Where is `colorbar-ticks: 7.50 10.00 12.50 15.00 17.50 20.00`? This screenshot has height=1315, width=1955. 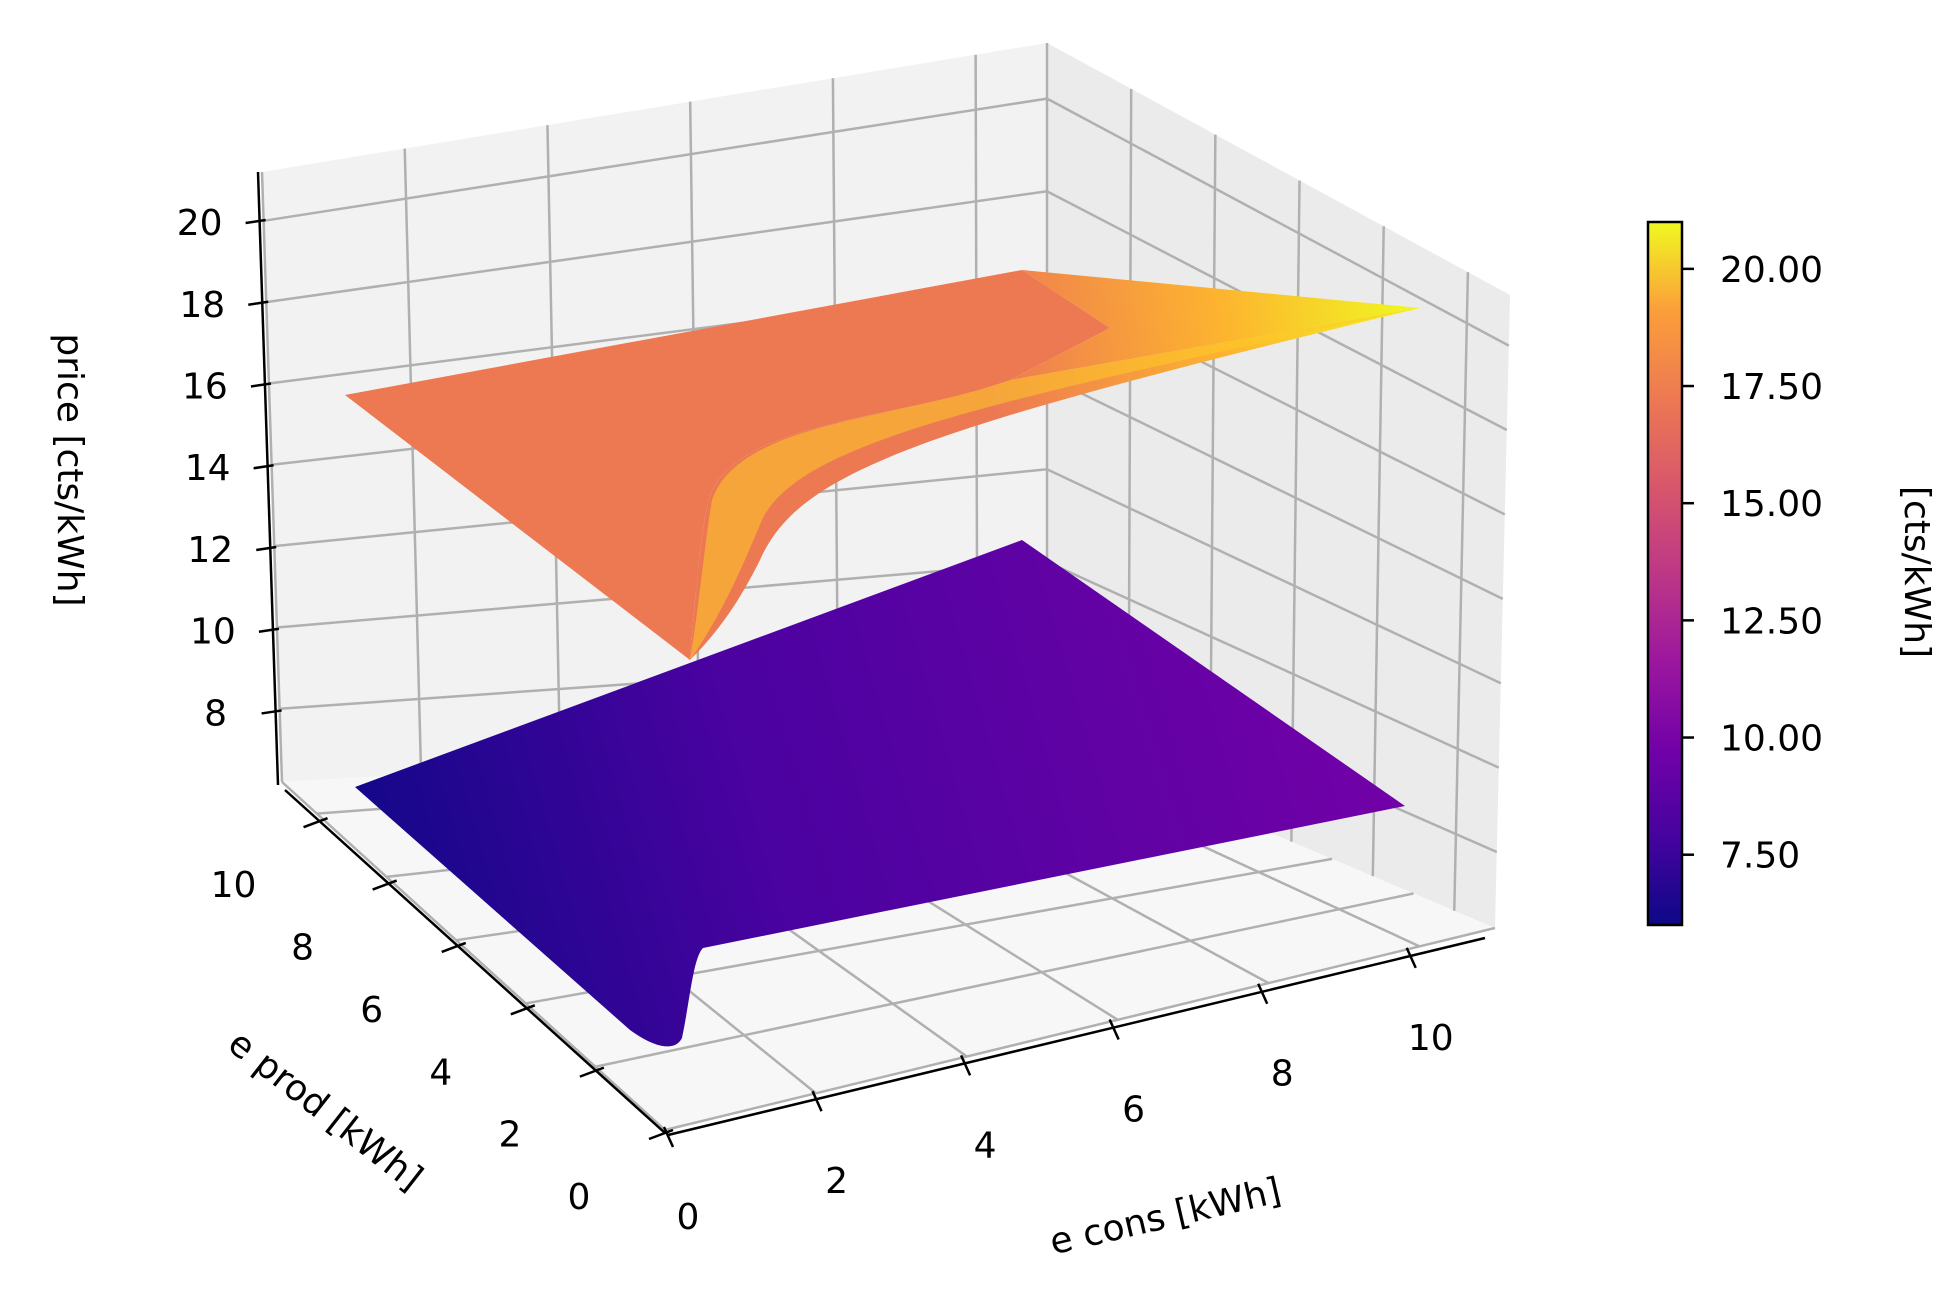
colorbar-ticks: 7.50 10.00 12.50 15.00 17.50 20.00 is located at coordinates (1752, 563).